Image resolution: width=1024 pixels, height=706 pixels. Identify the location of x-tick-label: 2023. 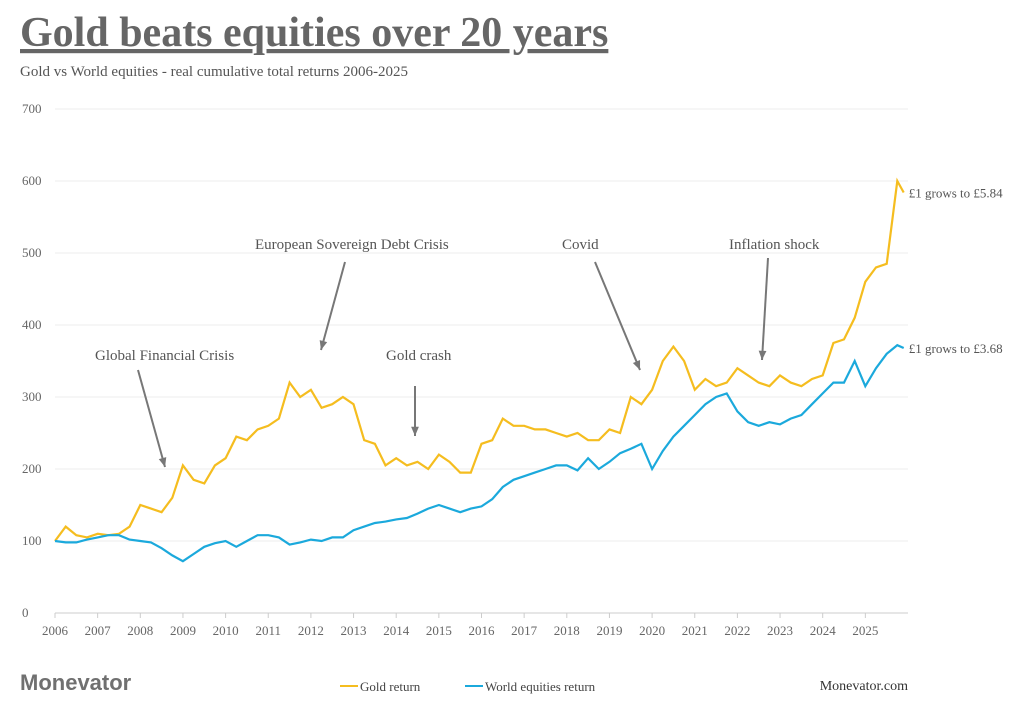
(780, 630).